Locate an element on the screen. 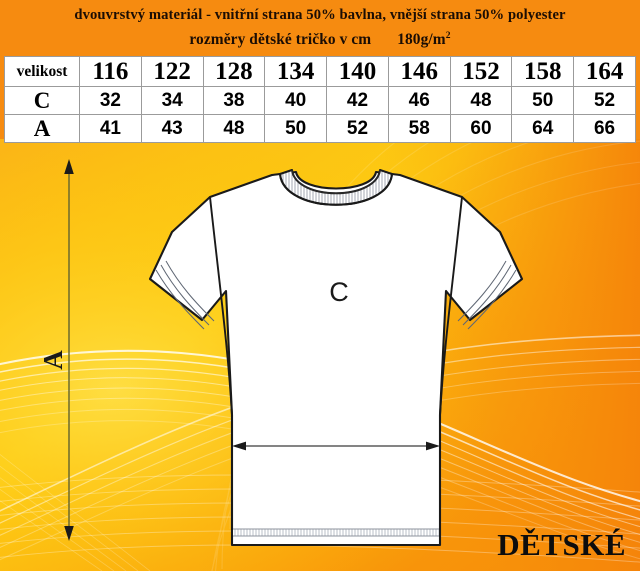 The height and width of the screenshot is (571, 640). right-armhole-seam is located at coordinates (451, 306).